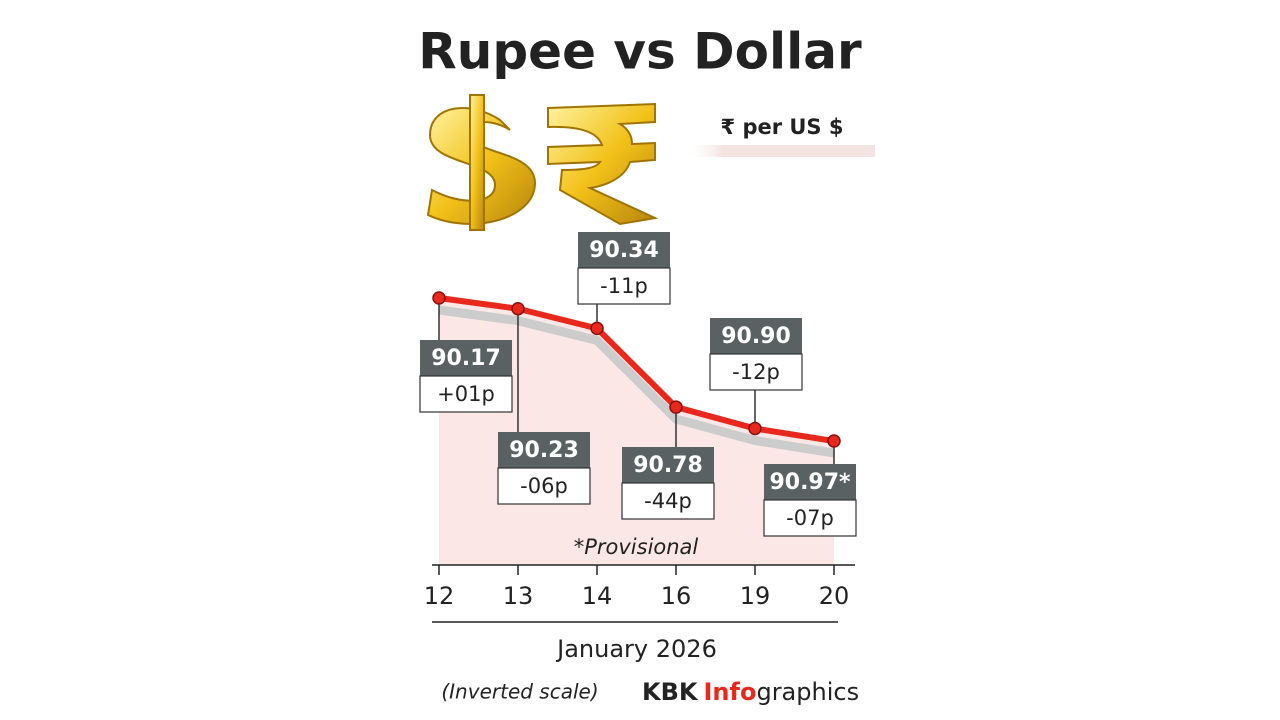 The height and width of the screenshot is (720, 1280). I want to click on chart-title: Rupee vs Dollar, so click(640, 52).